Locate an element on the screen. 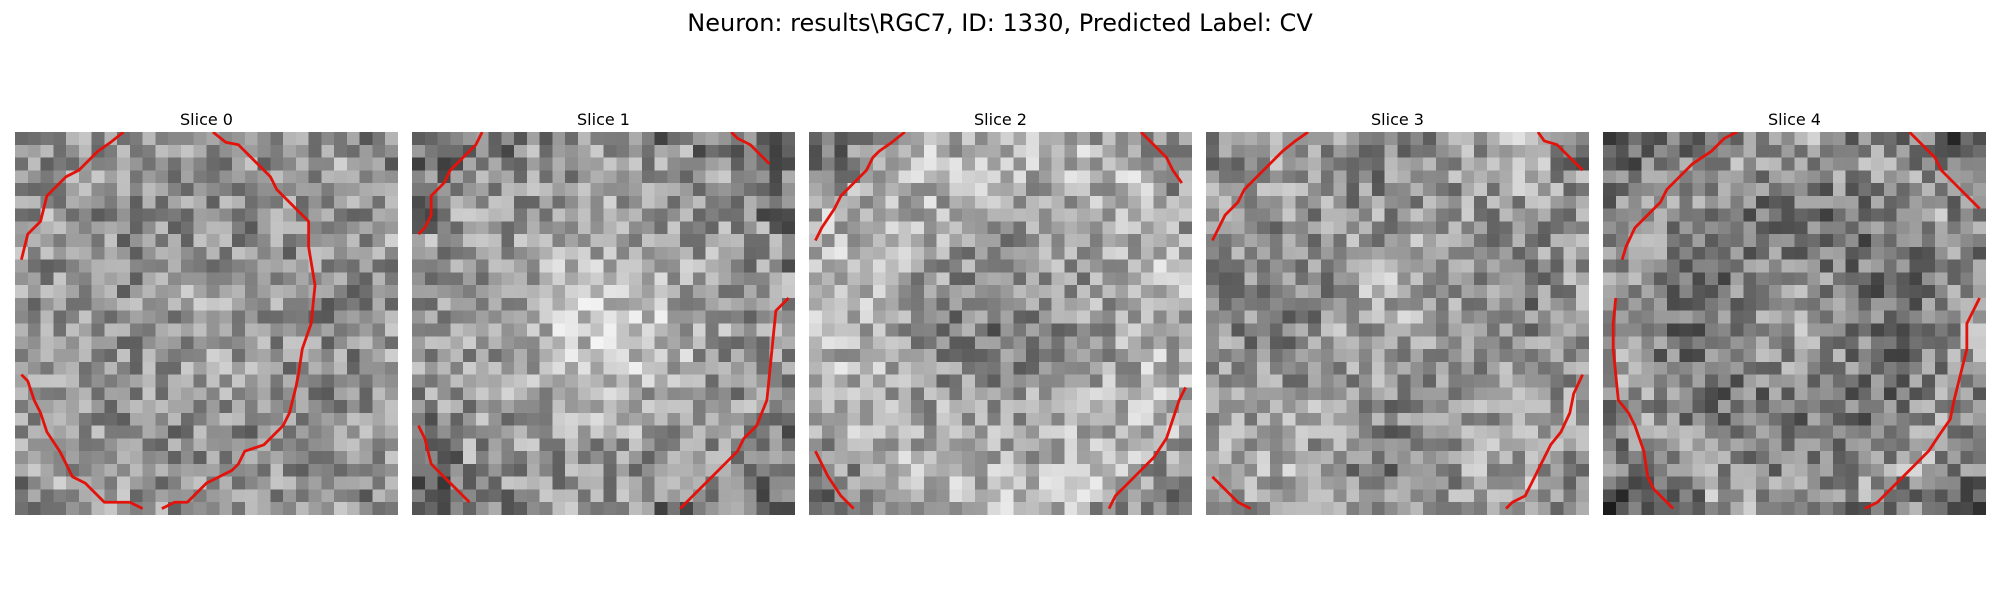 The height and width of the screenshot is (600, 2000). slice-panel-4: Slice 4 is located at coordinates (1794, 312).